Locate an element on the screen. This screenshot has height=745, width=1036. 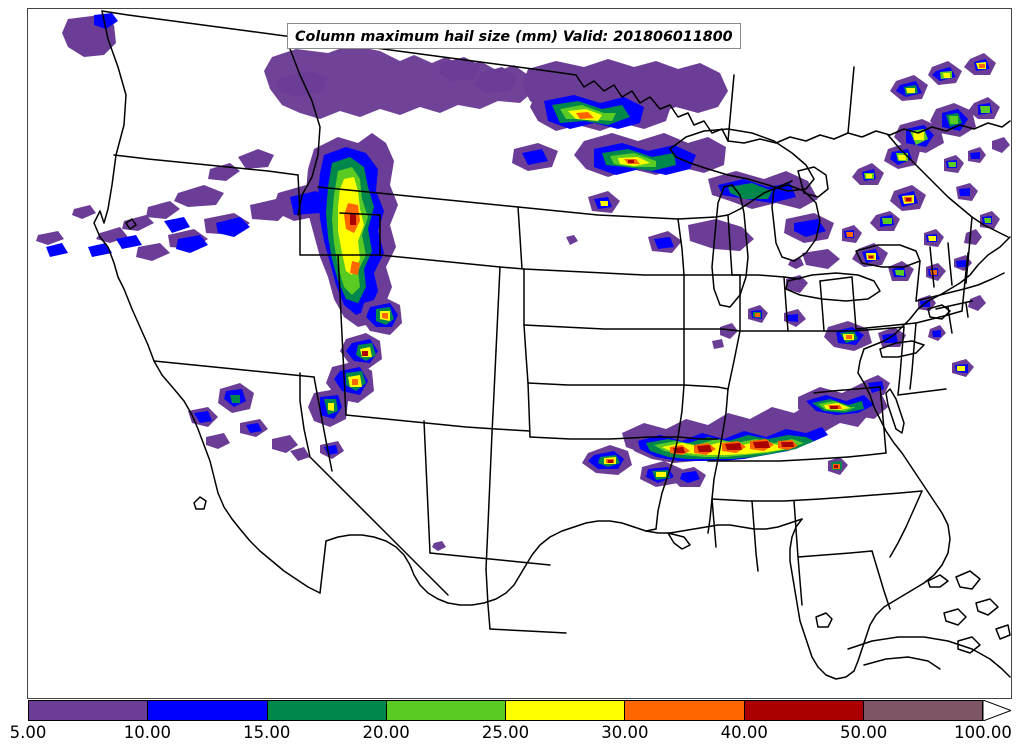
colorbar-extend-arrow is located at coordinates (997, 710).